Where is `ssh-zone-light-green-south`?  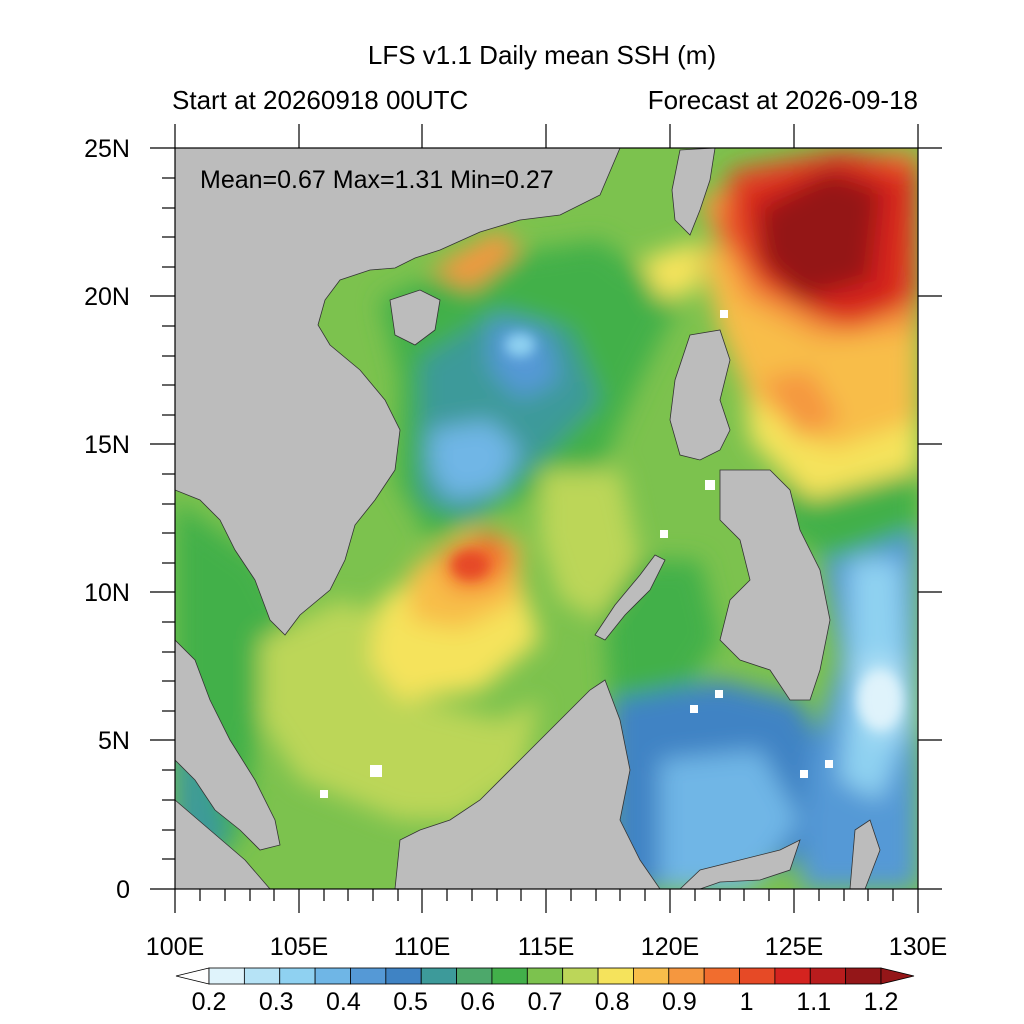
ssh-zone-light-green-south is located at coordinates (400, 710).